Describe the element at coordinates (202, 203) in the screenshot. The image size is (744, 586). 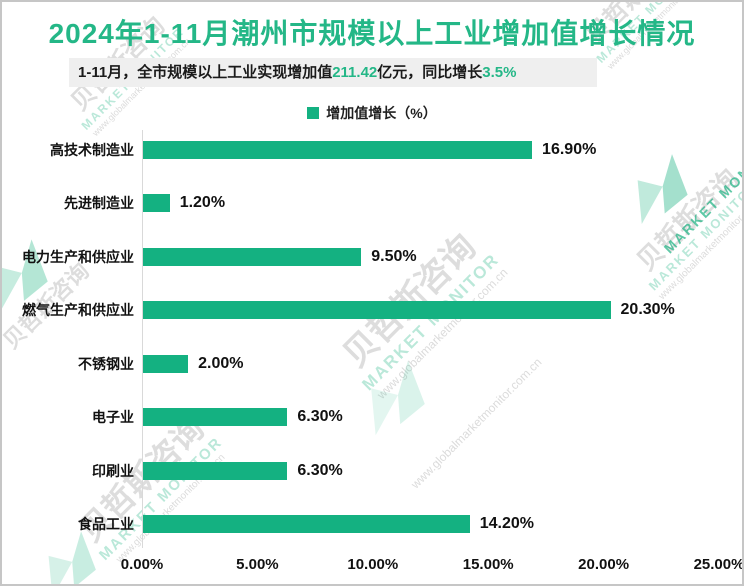
I see `value-label: 1.20%` at that location.